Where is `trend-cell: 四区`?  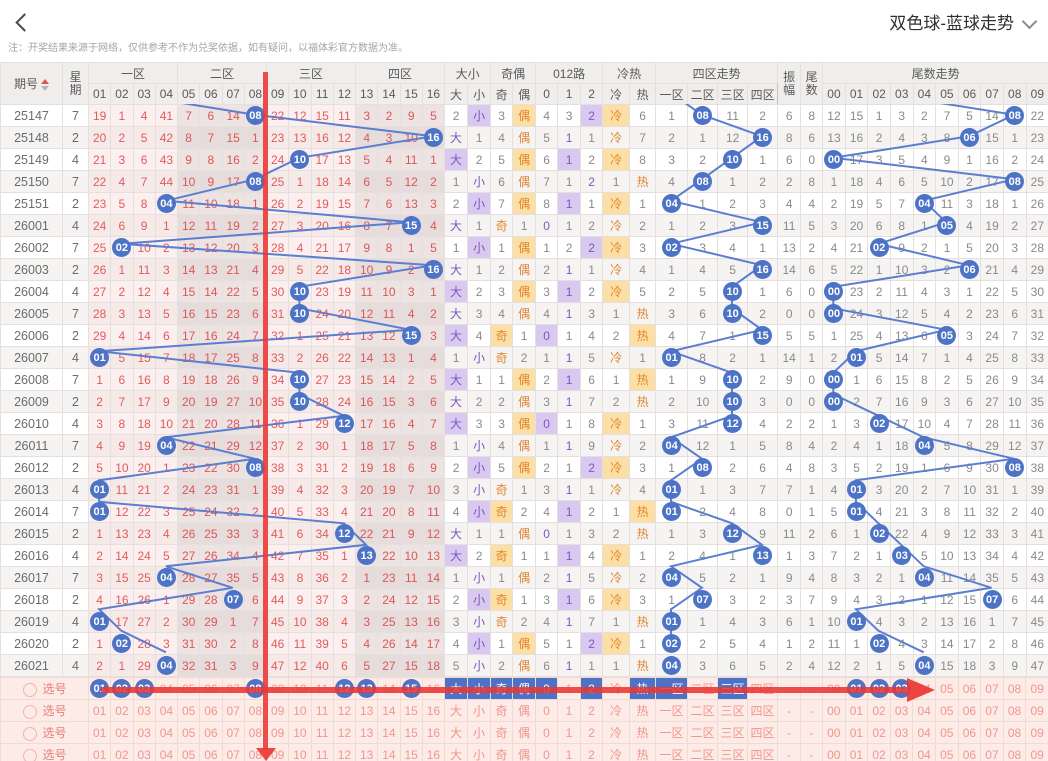
trend-cell: 四区 is located at coordinates (763, 732).